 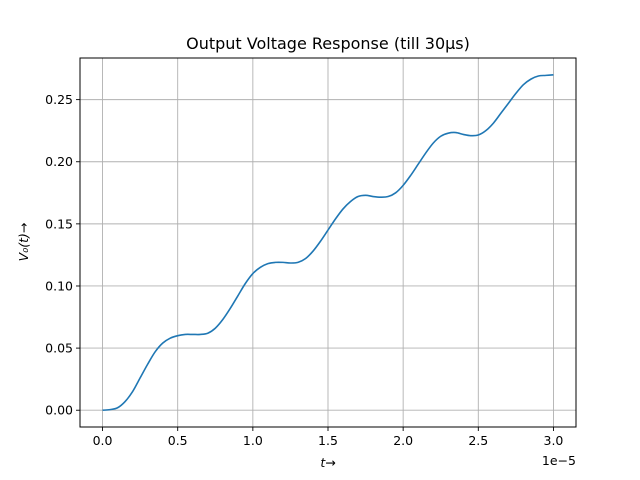 I want to click on x-tick-label: 0.0, so click(x=103, y=440).